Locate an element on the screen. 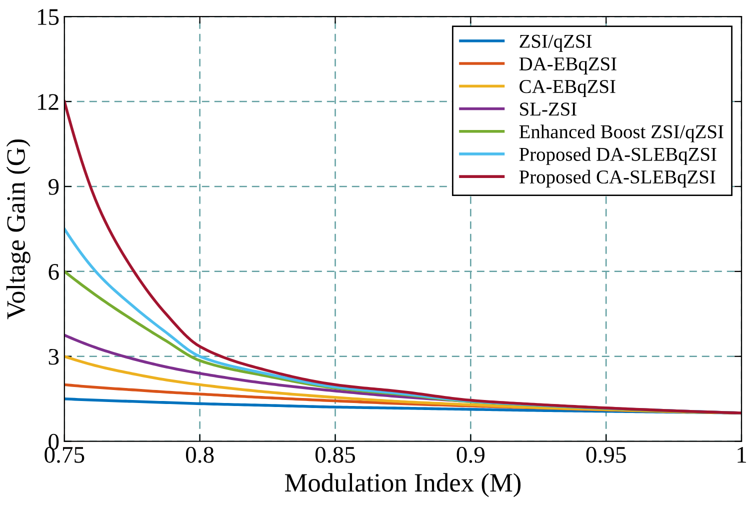 The image size is (749, 518). legend-label: Enhanced Boost ZSI/qZSI is located at coordinates (621, 133).